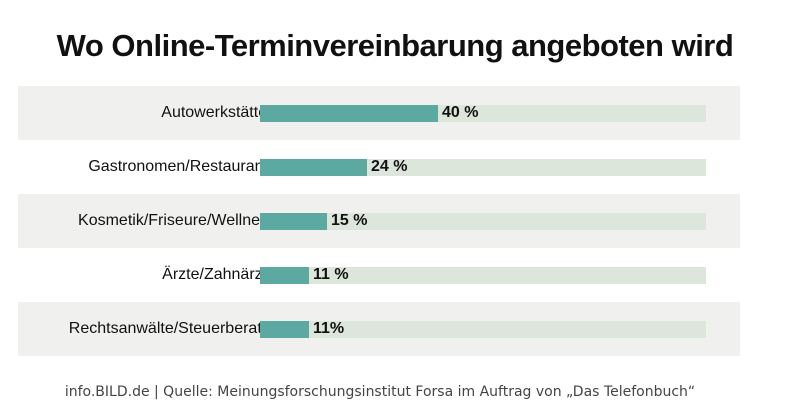 The height and width of the screenshot is (420, 790). I want to click on category-label: Rechtsanwälte/Steuerberater, so click(172, 328).